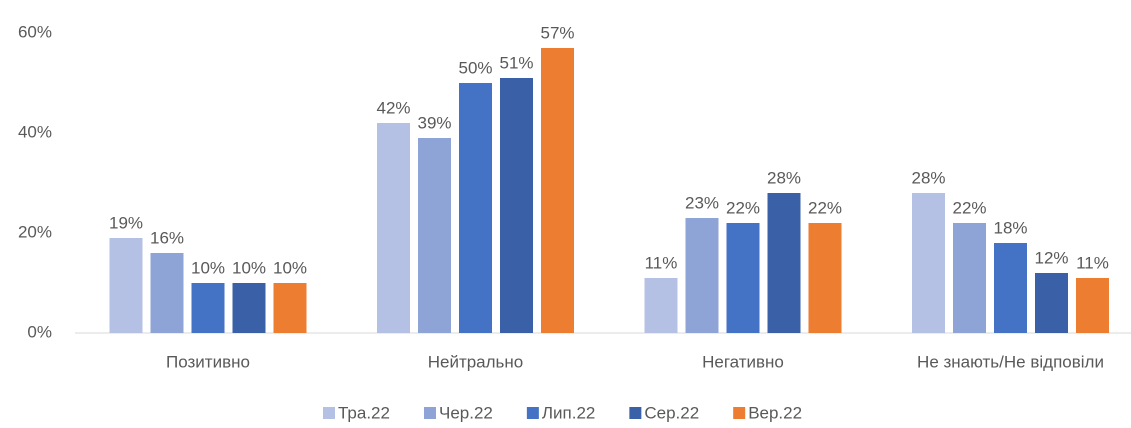 This screenshot has height=428, width=1131. Describe the element at coordinates (39, 331) in the screenshot. I see `y-tick-label: 0%` at that location.